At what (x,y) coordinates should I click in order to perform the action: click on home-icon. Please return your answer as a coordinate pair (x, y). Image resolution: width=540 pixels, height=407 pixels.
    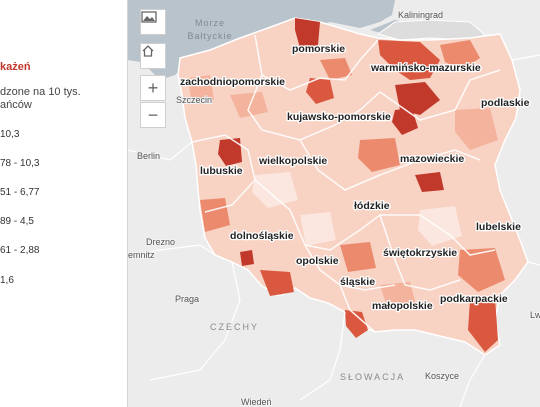
    Looking at the image, I should click on (148, 51).